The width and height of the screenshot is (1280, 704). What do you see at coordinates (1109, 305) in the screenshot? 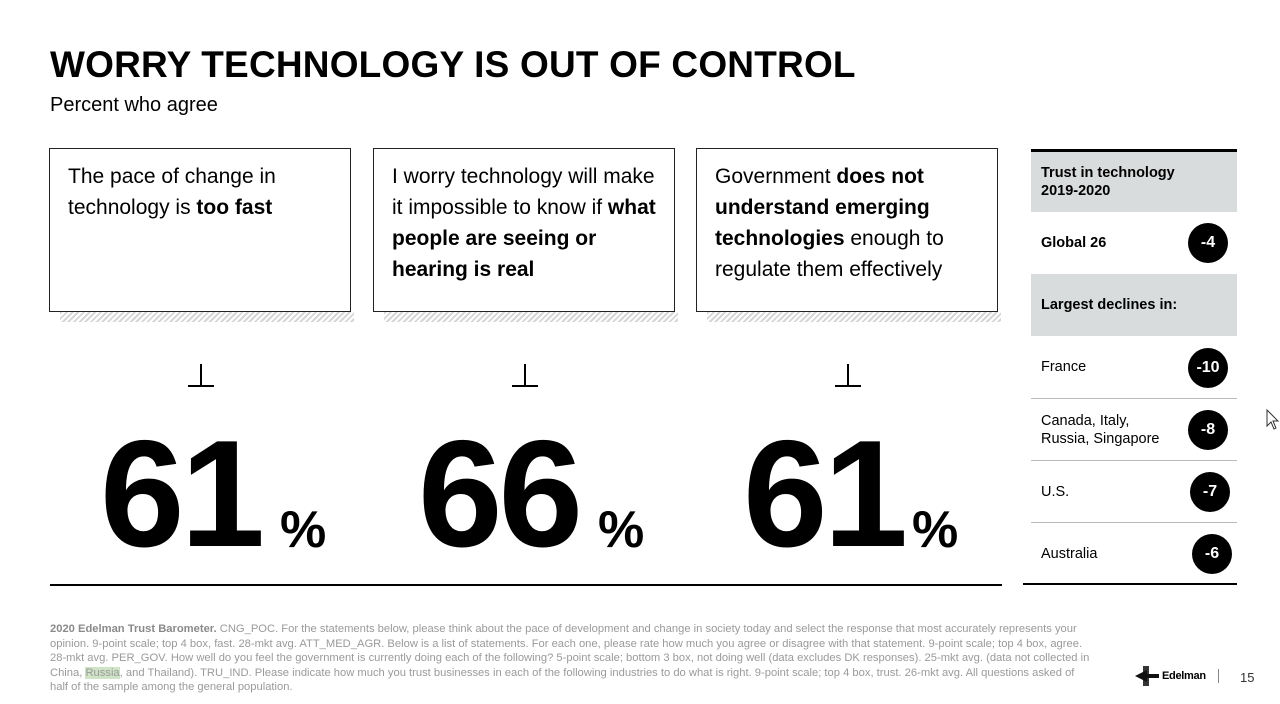
I see `declines-header-label: Largest declines in:` at bounding box center [1109, 305].